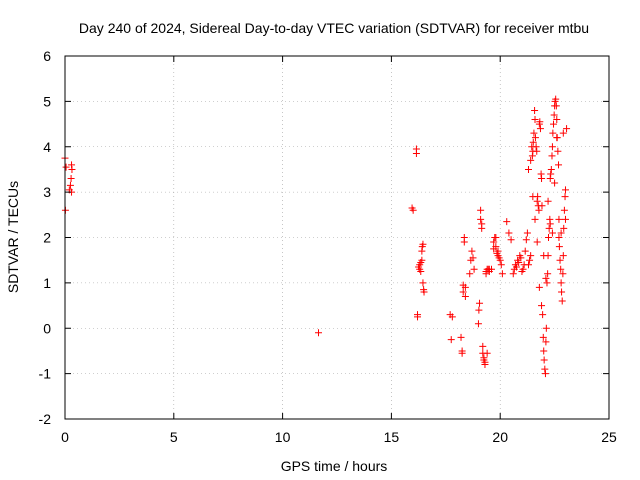  Describe the element at coordinates (13, 237) in the screenshot. I see `y-axis-label: SDTVAR / TECUs` at that location.